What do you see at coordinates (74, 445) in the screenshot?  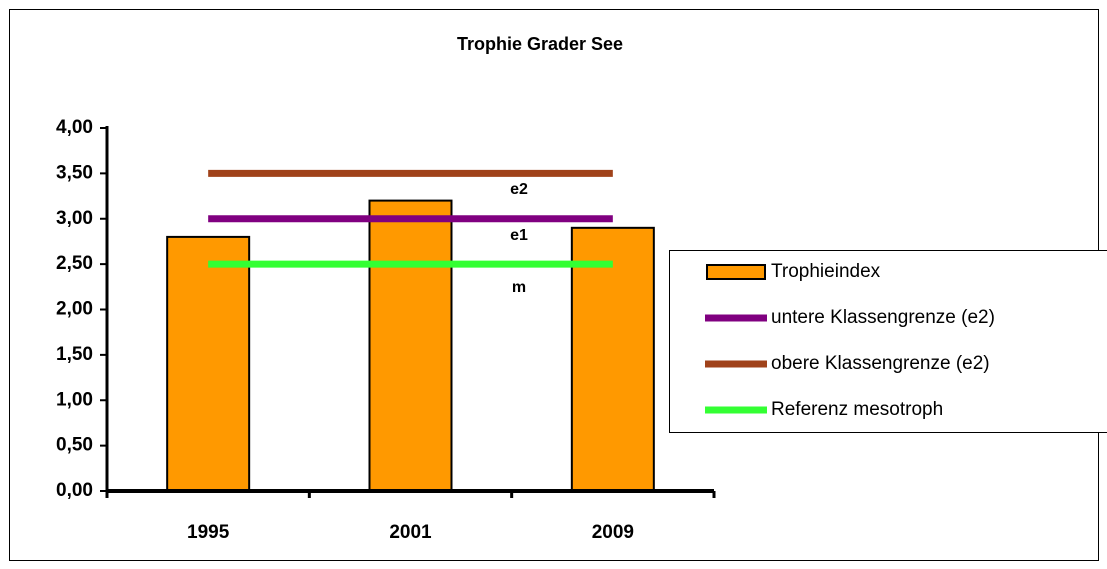 I see `y-tick-label: 0,50` at bounding box center [74, 445].